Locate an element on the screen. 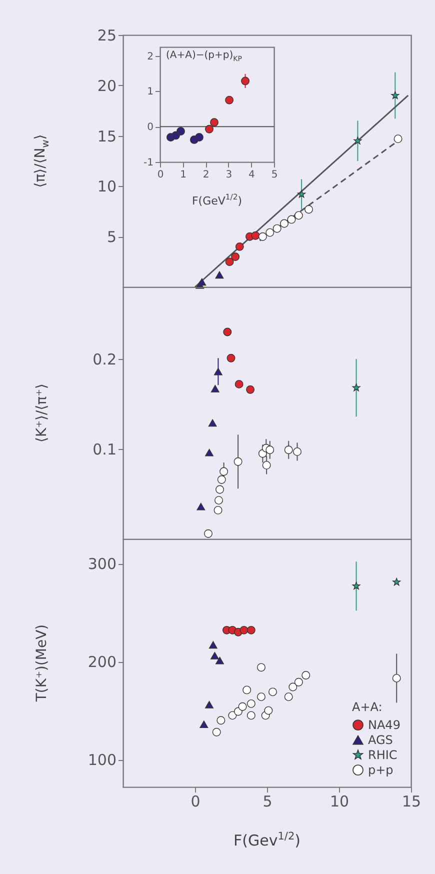 Image resolution: width=435 pixels, height=874 pixels. y-tick-label: 25 is located at coordinates (106, 35).